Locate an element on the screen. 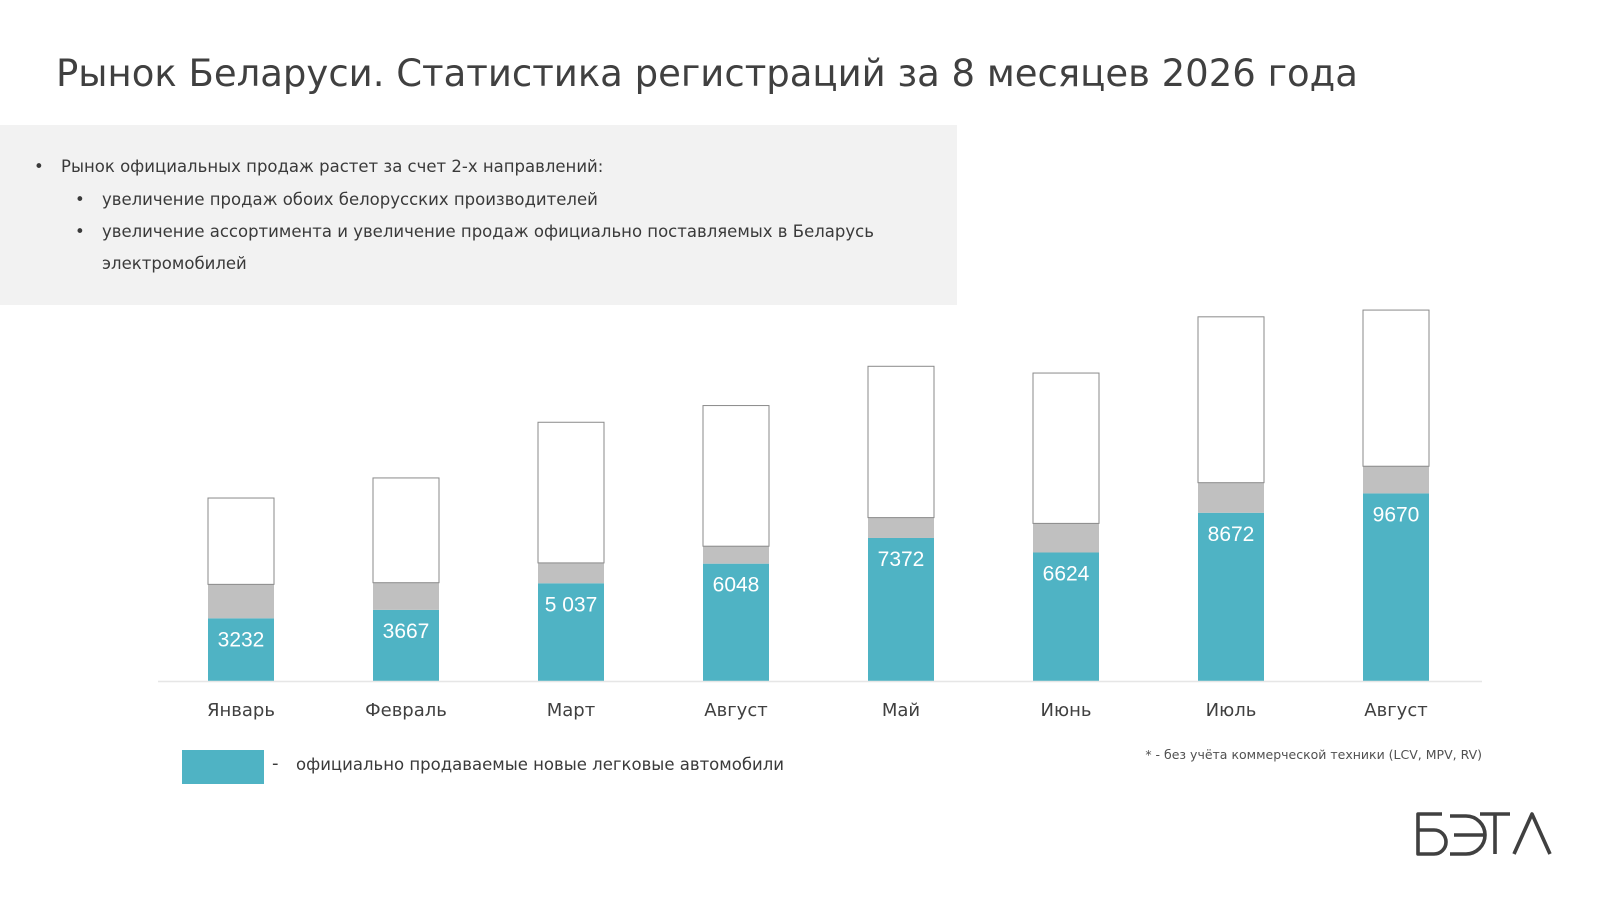 Image resolution: width=1600 pixels, height=900 pixels. bar-value-label: 6048 is located at coordinates (736, 585).